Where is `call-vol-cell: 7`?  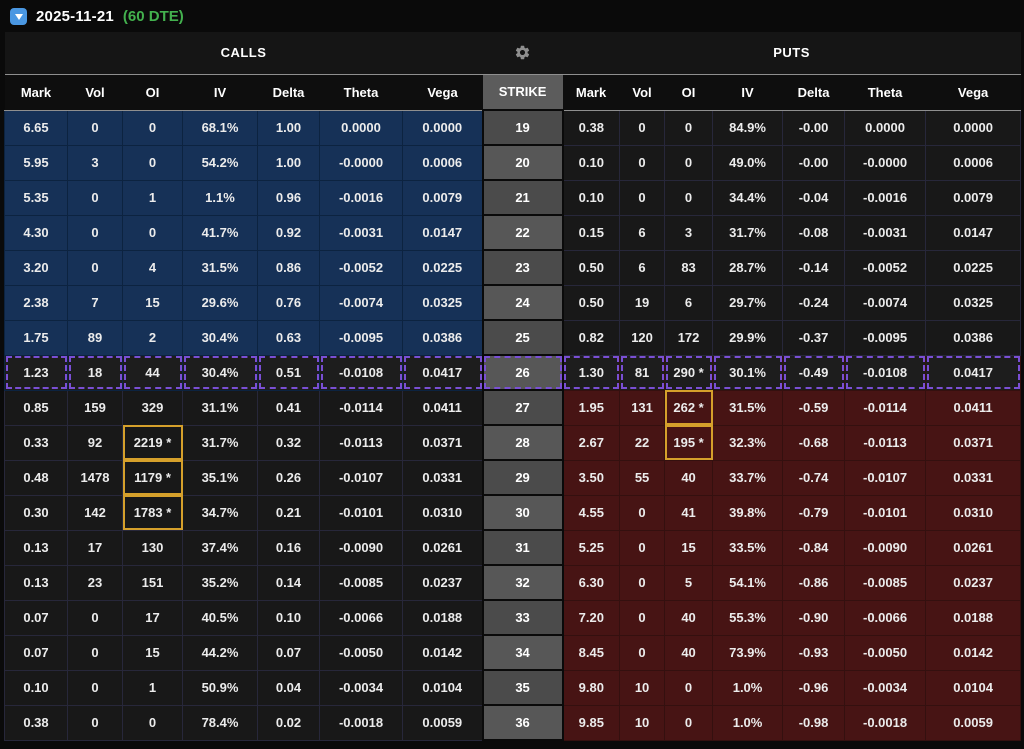 call-vol-cell: 7 is located at coordinates (95, 302).